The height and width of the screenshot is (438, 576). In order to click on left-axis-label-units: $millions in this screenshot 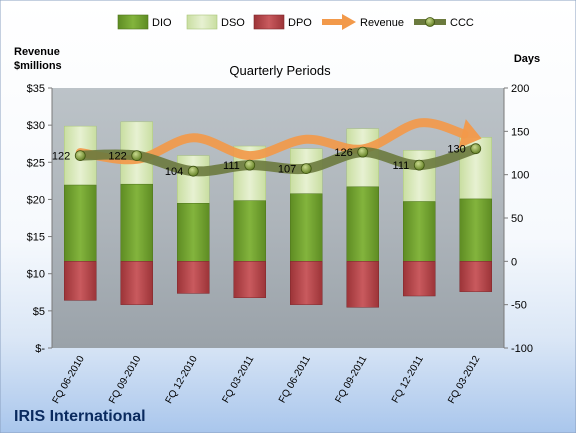, I will do `click(38, 66)`.